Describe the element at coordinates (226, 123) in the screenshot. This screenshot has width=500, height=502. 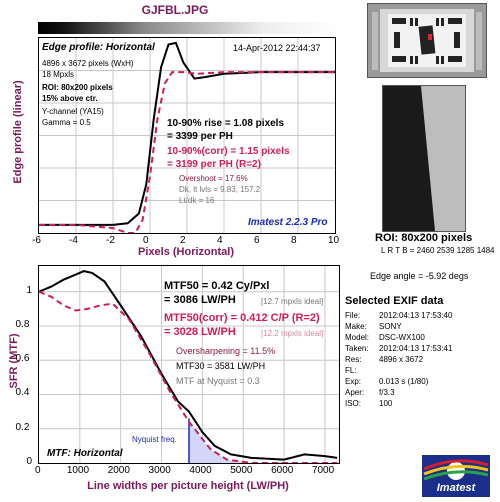
I see `rise-line1: 10-90% rise = 1.08 pixels` at that location.